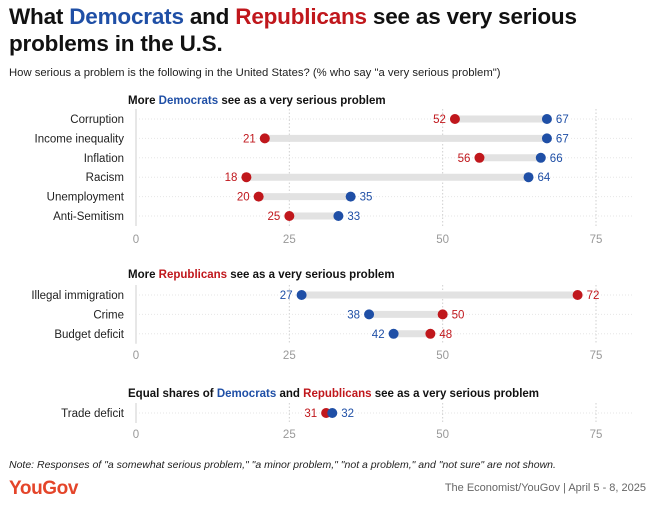  Describe the element at coordinates (445, 335) in the screenshot. I see `republican-value-label: 48` at that location.